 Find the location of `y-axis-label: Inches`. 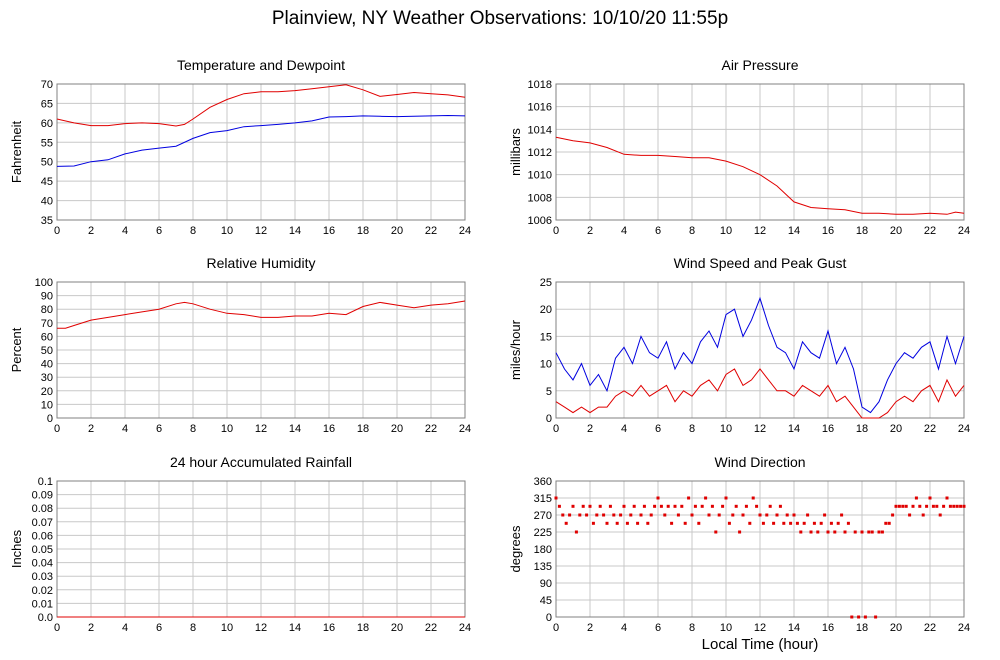

y-axis-label: Inches is located at coordinates (16, 548).